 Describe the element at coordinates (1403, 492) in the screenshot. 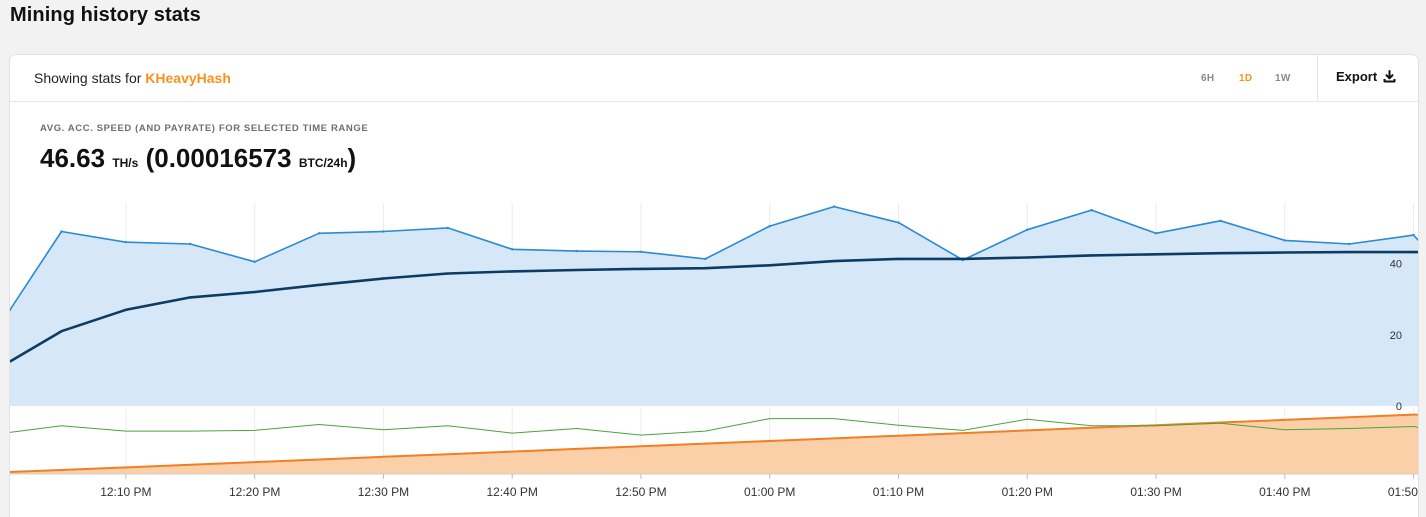

I see `x-tick-label: 01:50 PM` at that location.